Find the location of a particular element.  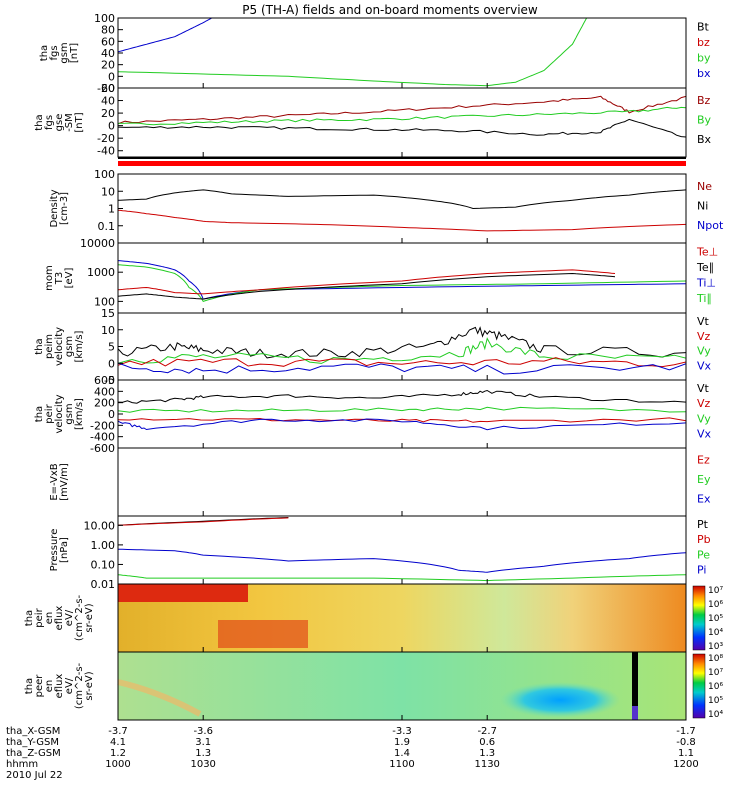

x-axis-value: 1.1 is located at coordinates (686, 753).